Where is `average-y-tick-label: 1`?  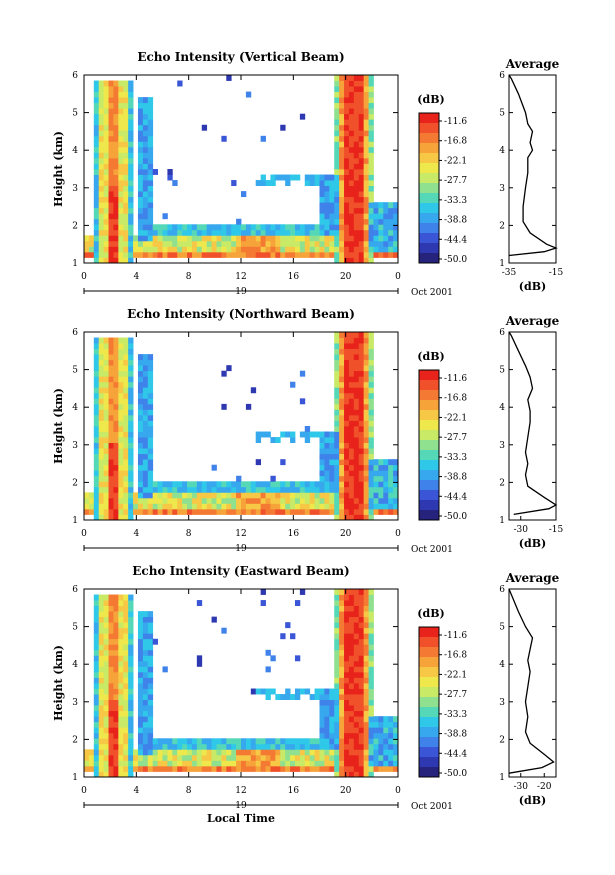
average-y-tick-label: 1 is located at coordinates (502, 521).